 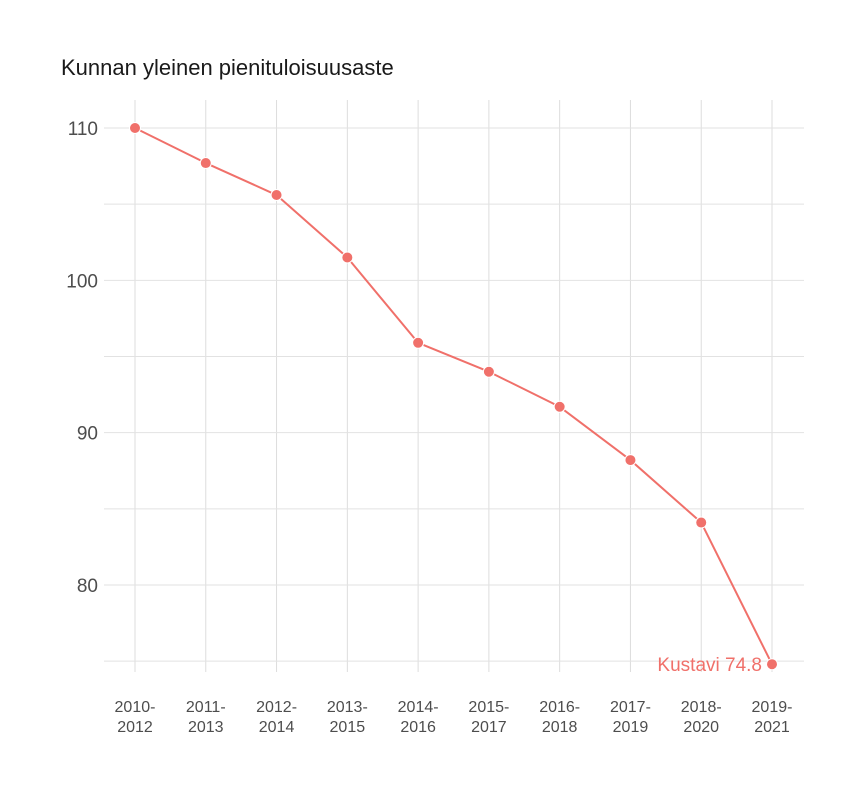 I want to click on x-tick-label-line: 2019-, so click(x=772, y=707).